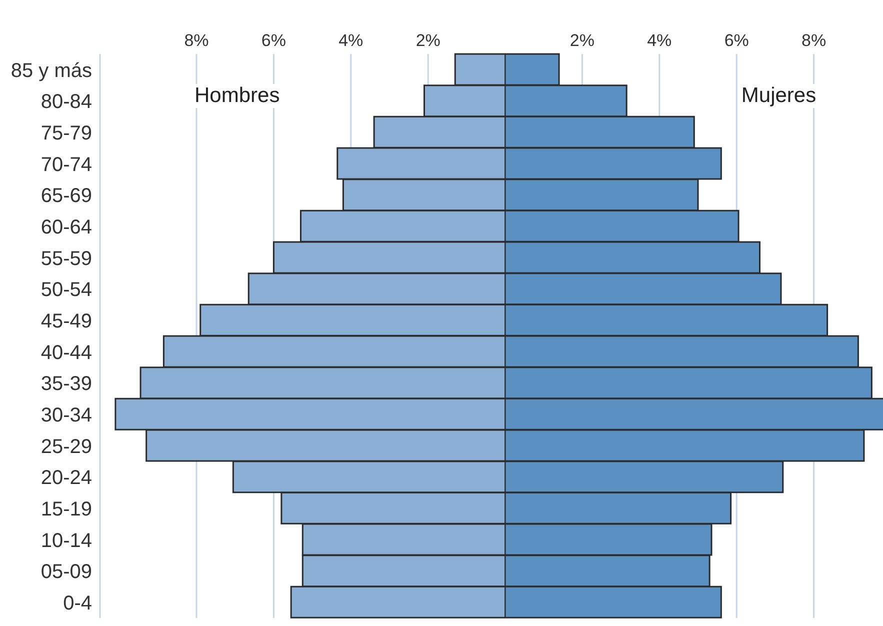 The height and width of the screenshot is (626, 883). I want to click on text: Mujeres, so click(778, 96).